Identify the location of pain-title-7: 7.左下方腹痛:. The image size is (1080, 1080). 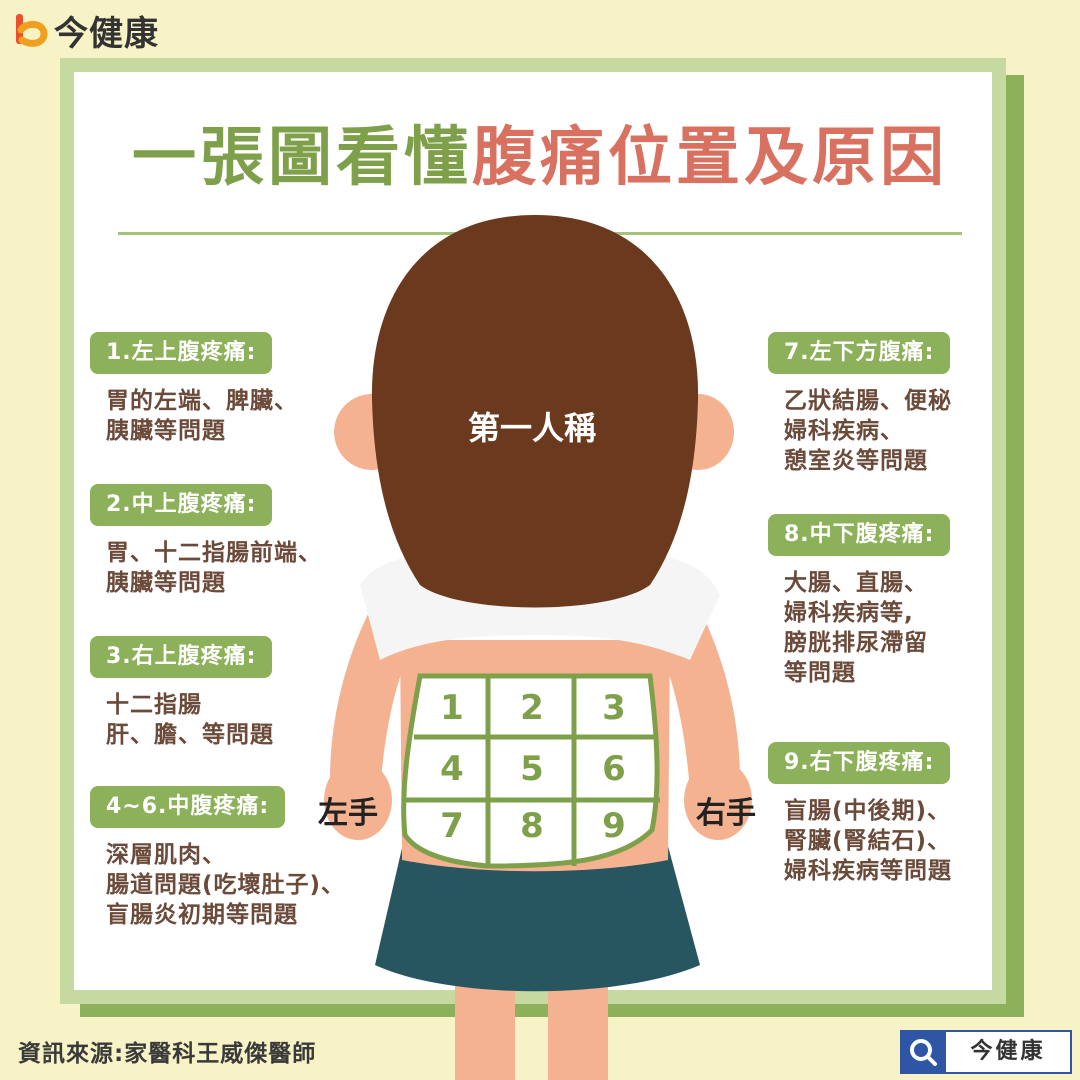
(859, 353).